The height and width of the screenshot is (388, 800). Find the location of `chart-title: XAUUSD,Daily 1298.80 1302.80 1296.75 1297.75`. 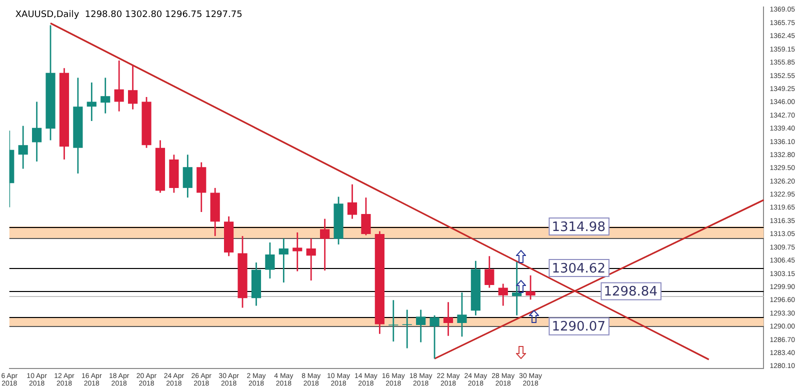

chart-title: XAUUSD,Daily 1298.80 1302.80 1296.75 1297.75 is located at coordinates (128, 15).